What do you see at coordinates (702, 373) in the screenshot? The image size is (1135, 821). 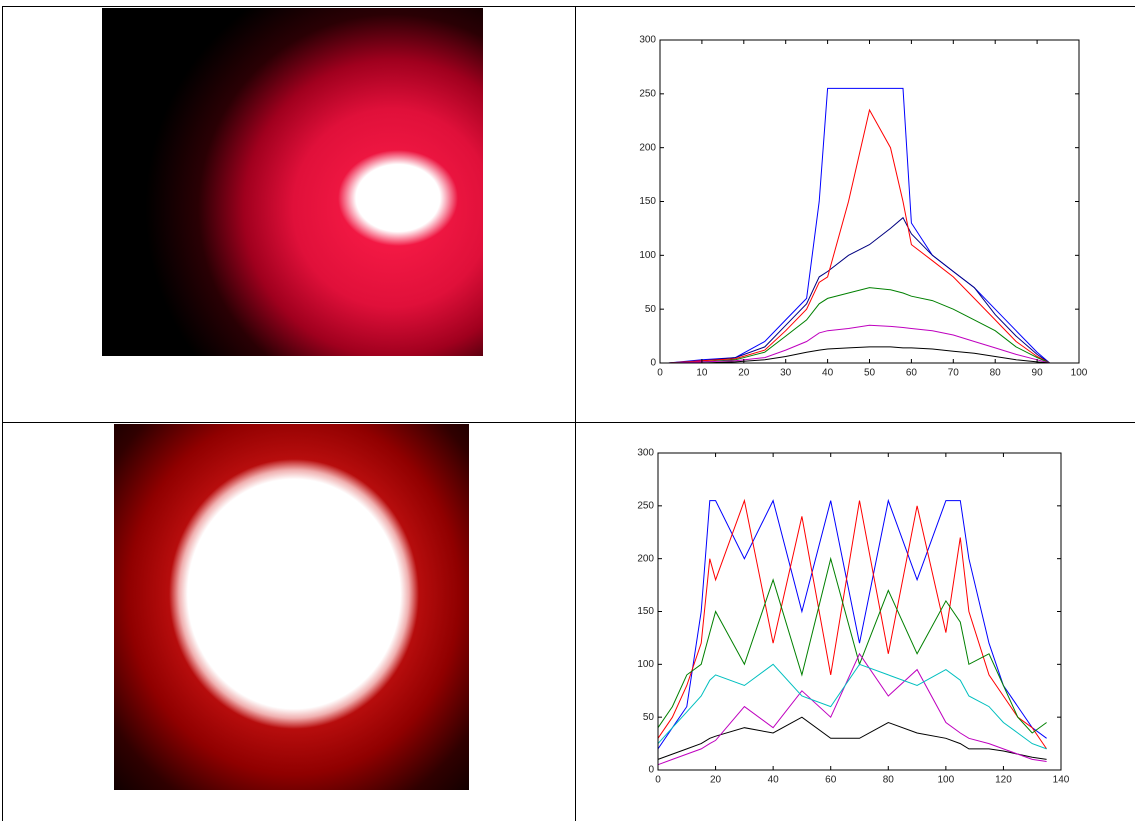 I see `x-tick-label: 10` at bounding box center [702, 373].